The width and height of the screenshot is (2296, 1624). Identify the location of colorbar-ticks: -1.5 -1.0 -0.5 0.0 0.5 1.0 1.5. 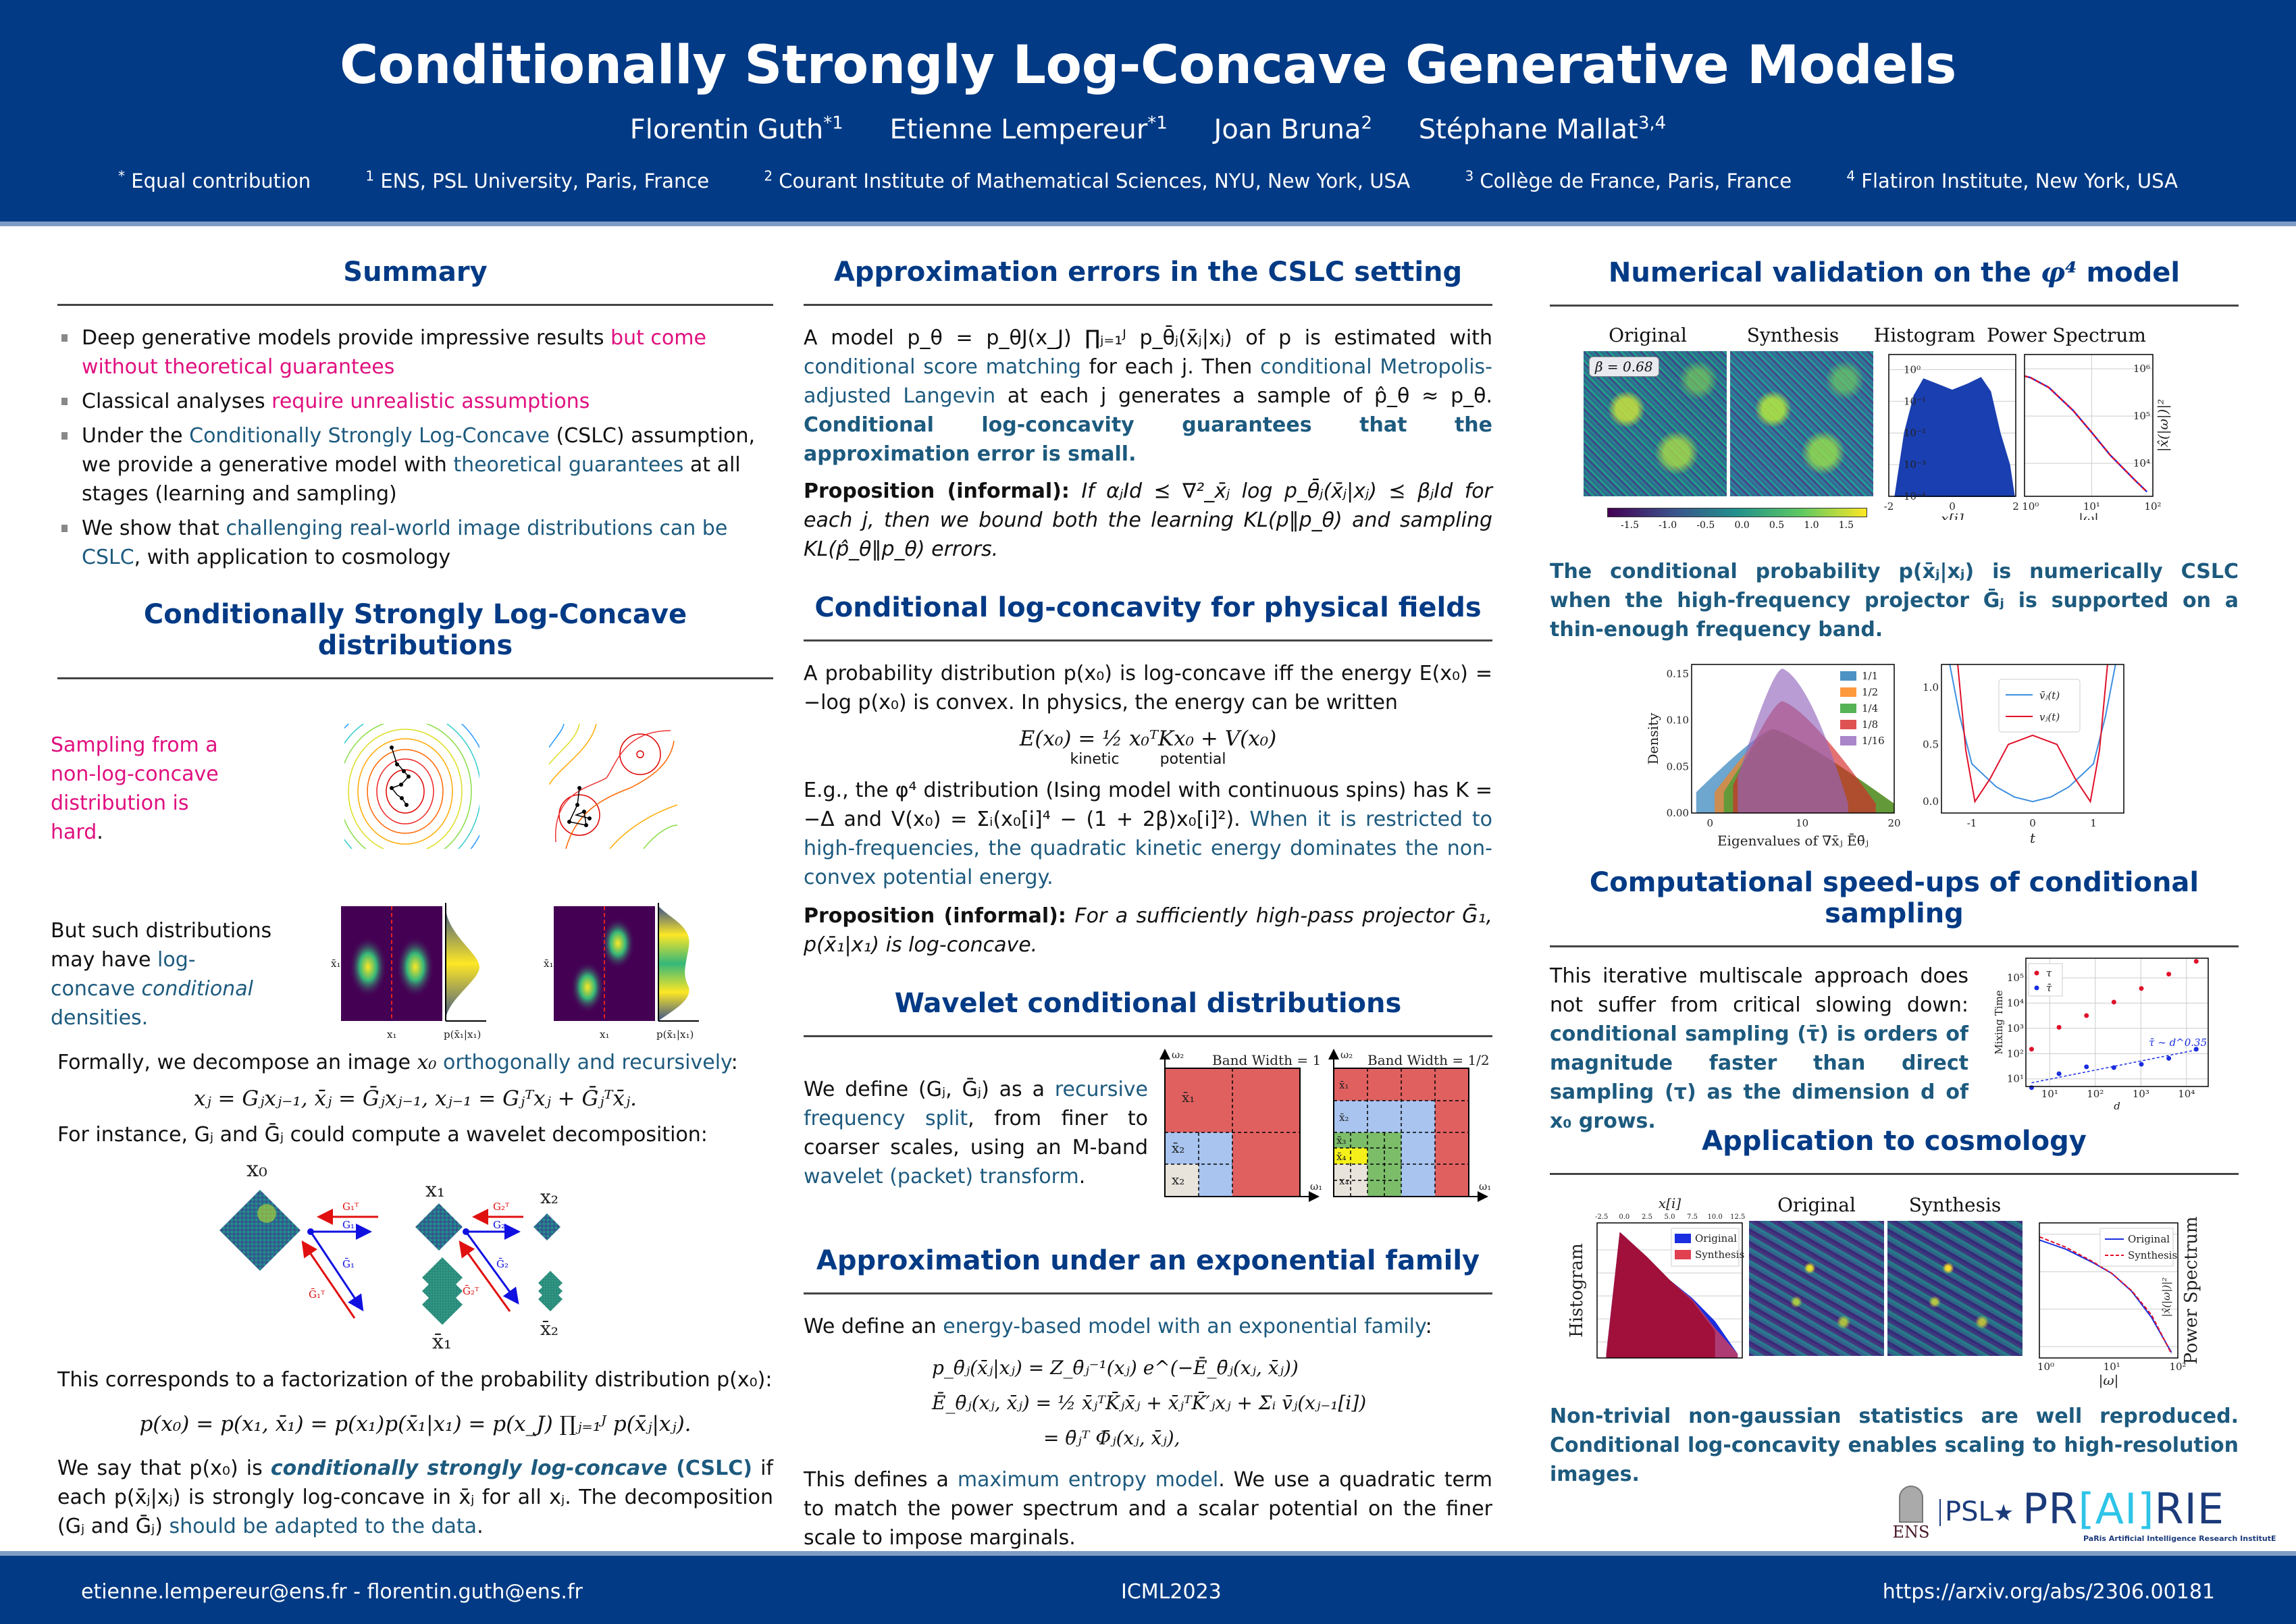
(1737, 526).